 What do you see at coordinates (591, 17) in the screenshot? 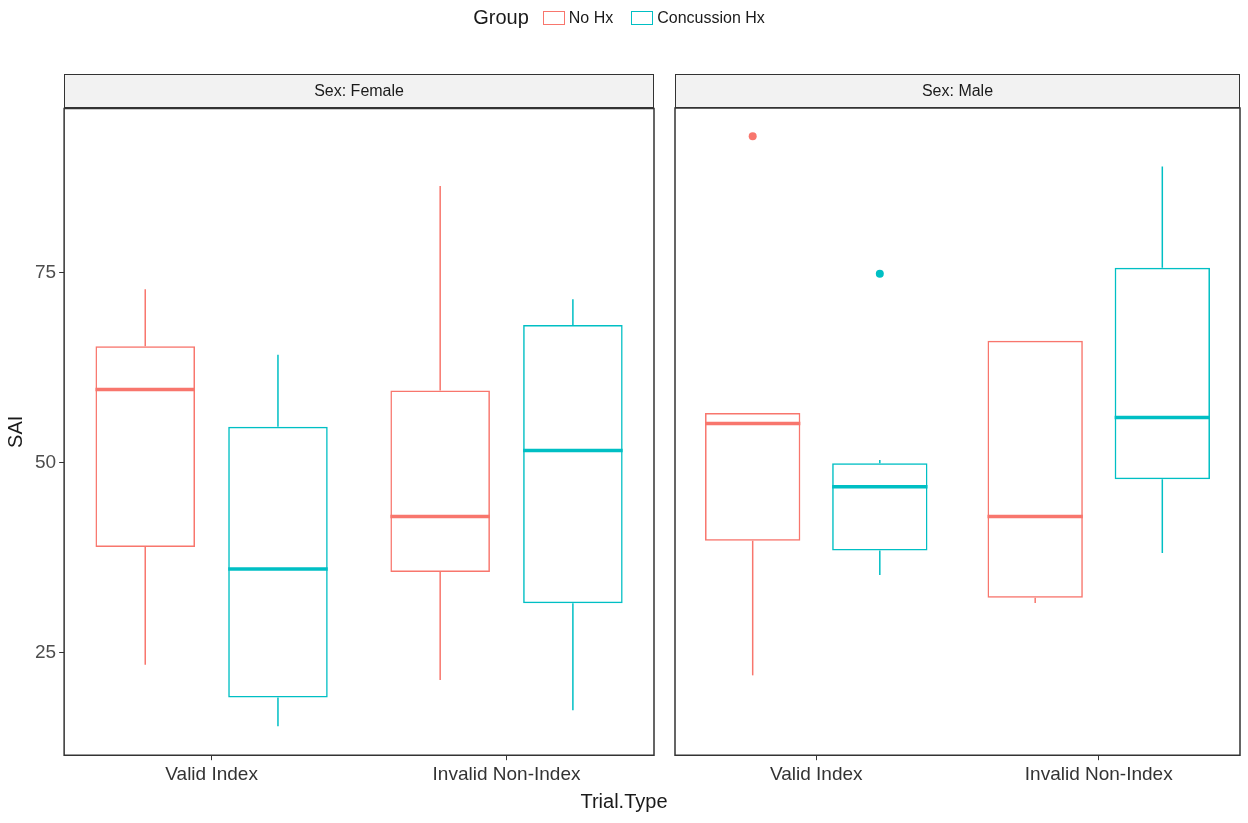
I see `legend-label: No Hx` at bounding box center [591, 17].